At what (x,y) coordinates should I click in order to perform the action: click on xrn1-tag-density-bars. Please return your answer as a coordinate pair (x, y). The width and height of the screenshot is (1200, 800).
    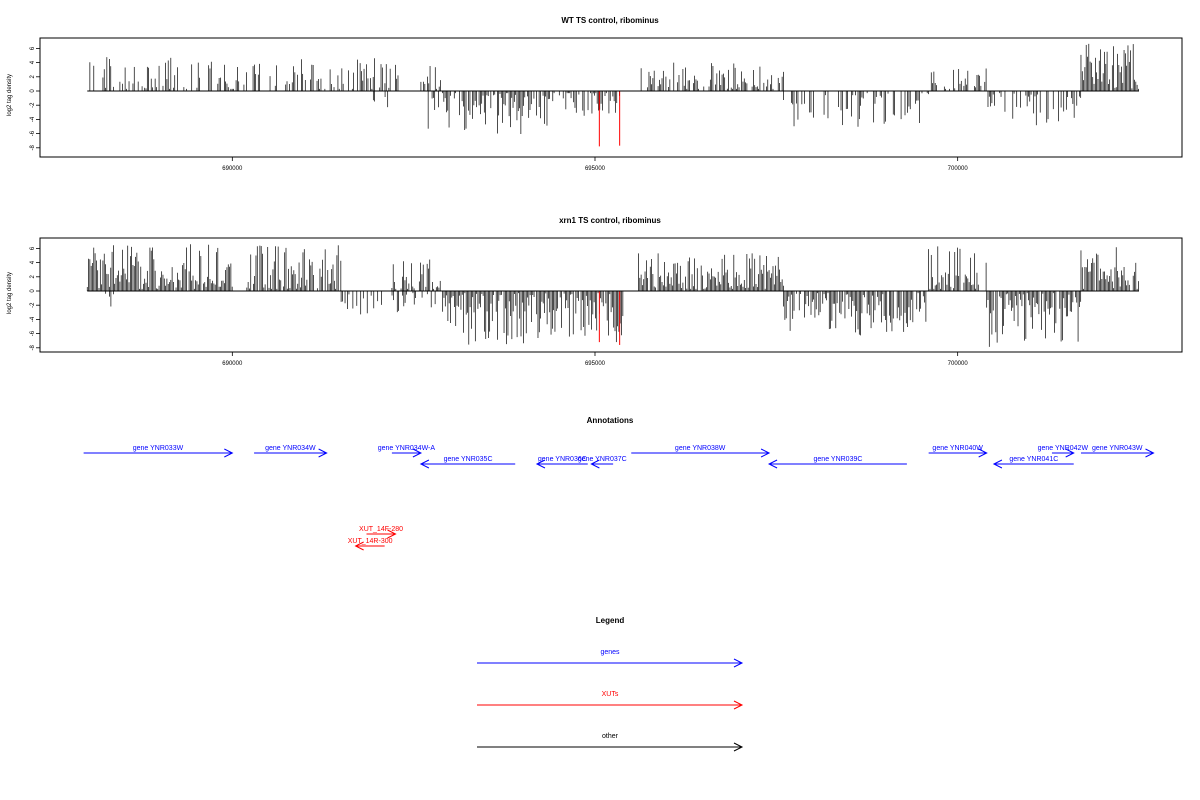
    Looking at the image, I should click on (612, 295).